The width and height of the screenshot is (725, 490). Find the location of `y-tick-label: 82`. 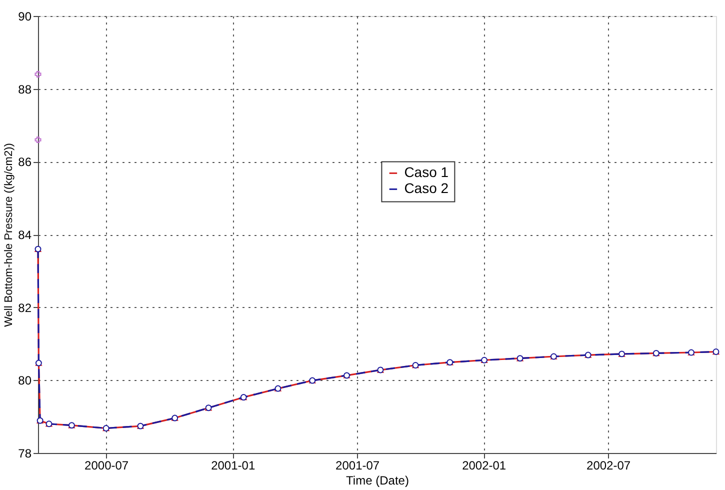

y-tick-label: 82 is located at coordinates (25, 307).